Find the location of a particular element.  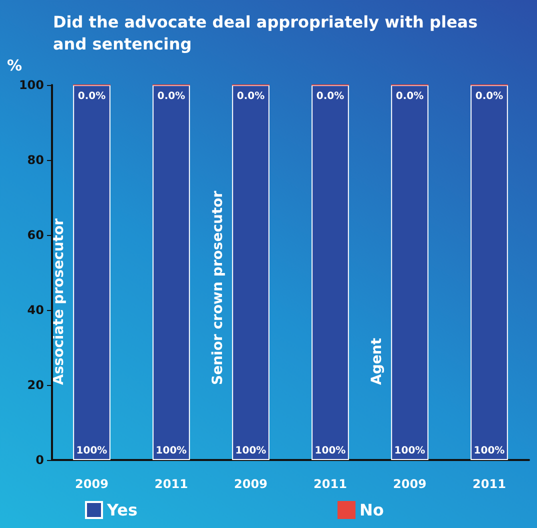

legend-label: Yes is located at coordinates (122, 510).